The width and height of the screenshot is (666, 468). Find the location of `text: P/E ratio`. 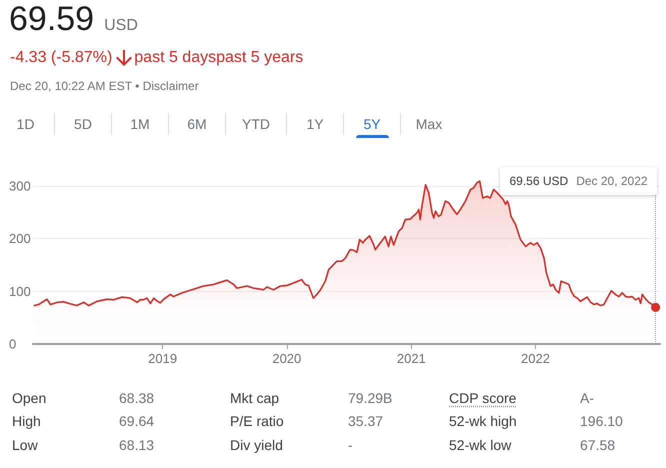

text: P/E ratio is located at coordinates (257, 421).